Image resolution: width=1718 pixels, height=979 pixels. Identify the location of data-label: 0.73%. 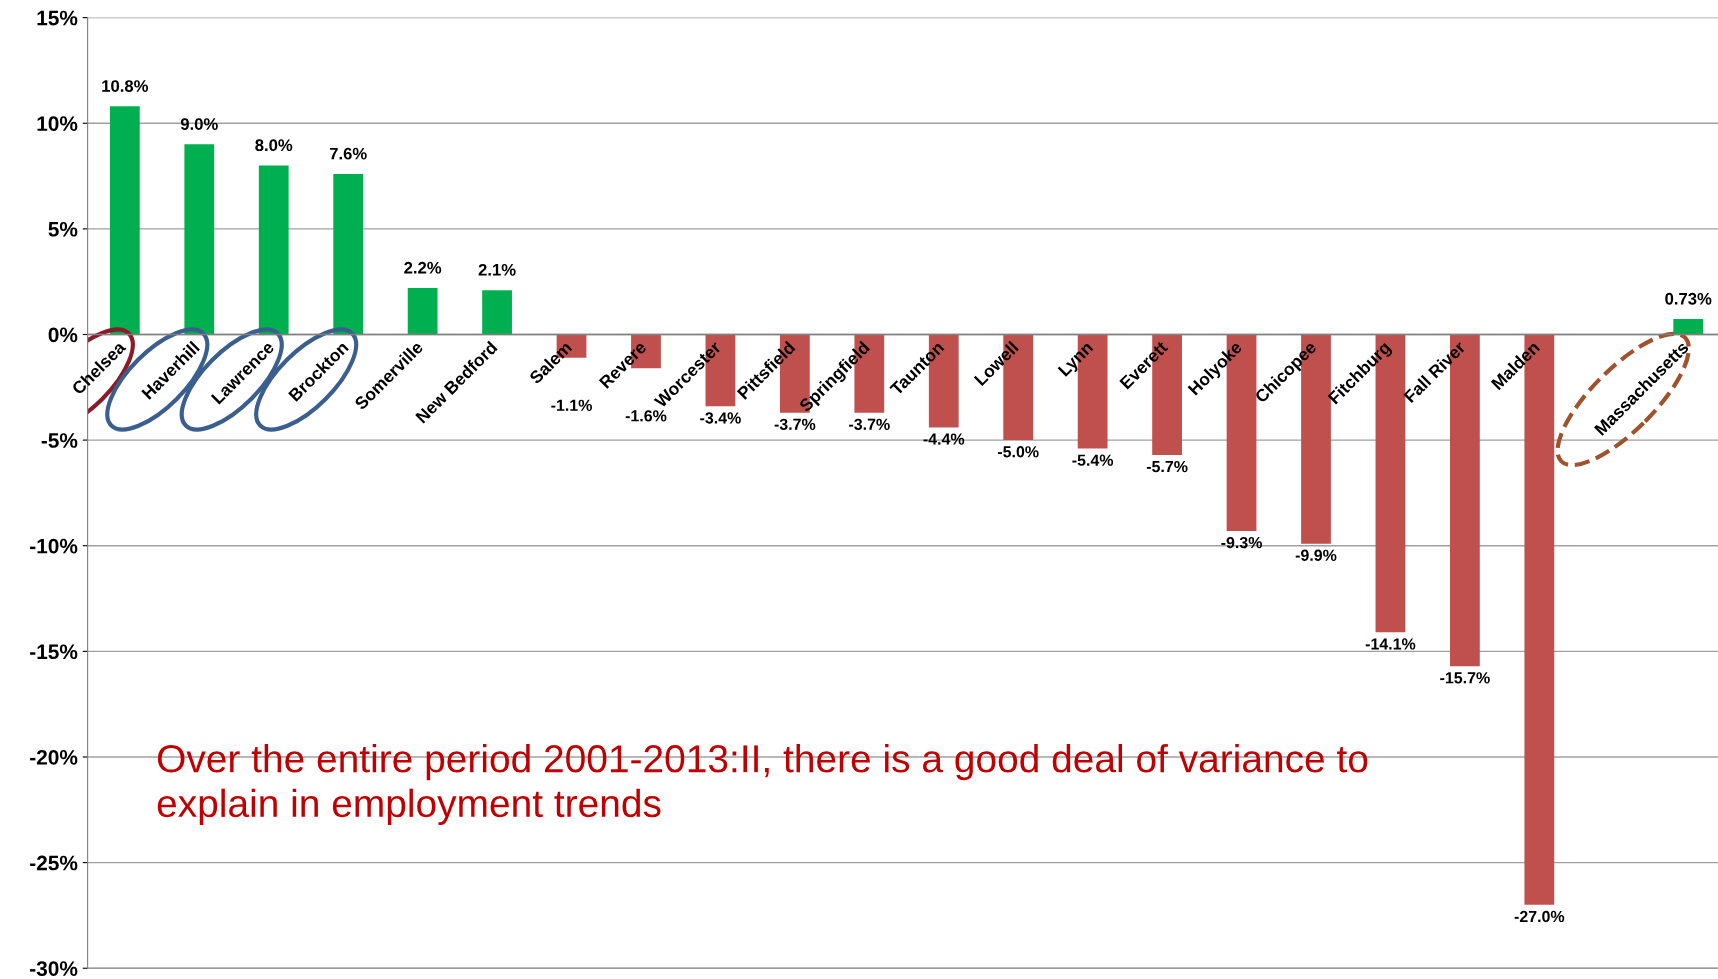
(1688, 298).